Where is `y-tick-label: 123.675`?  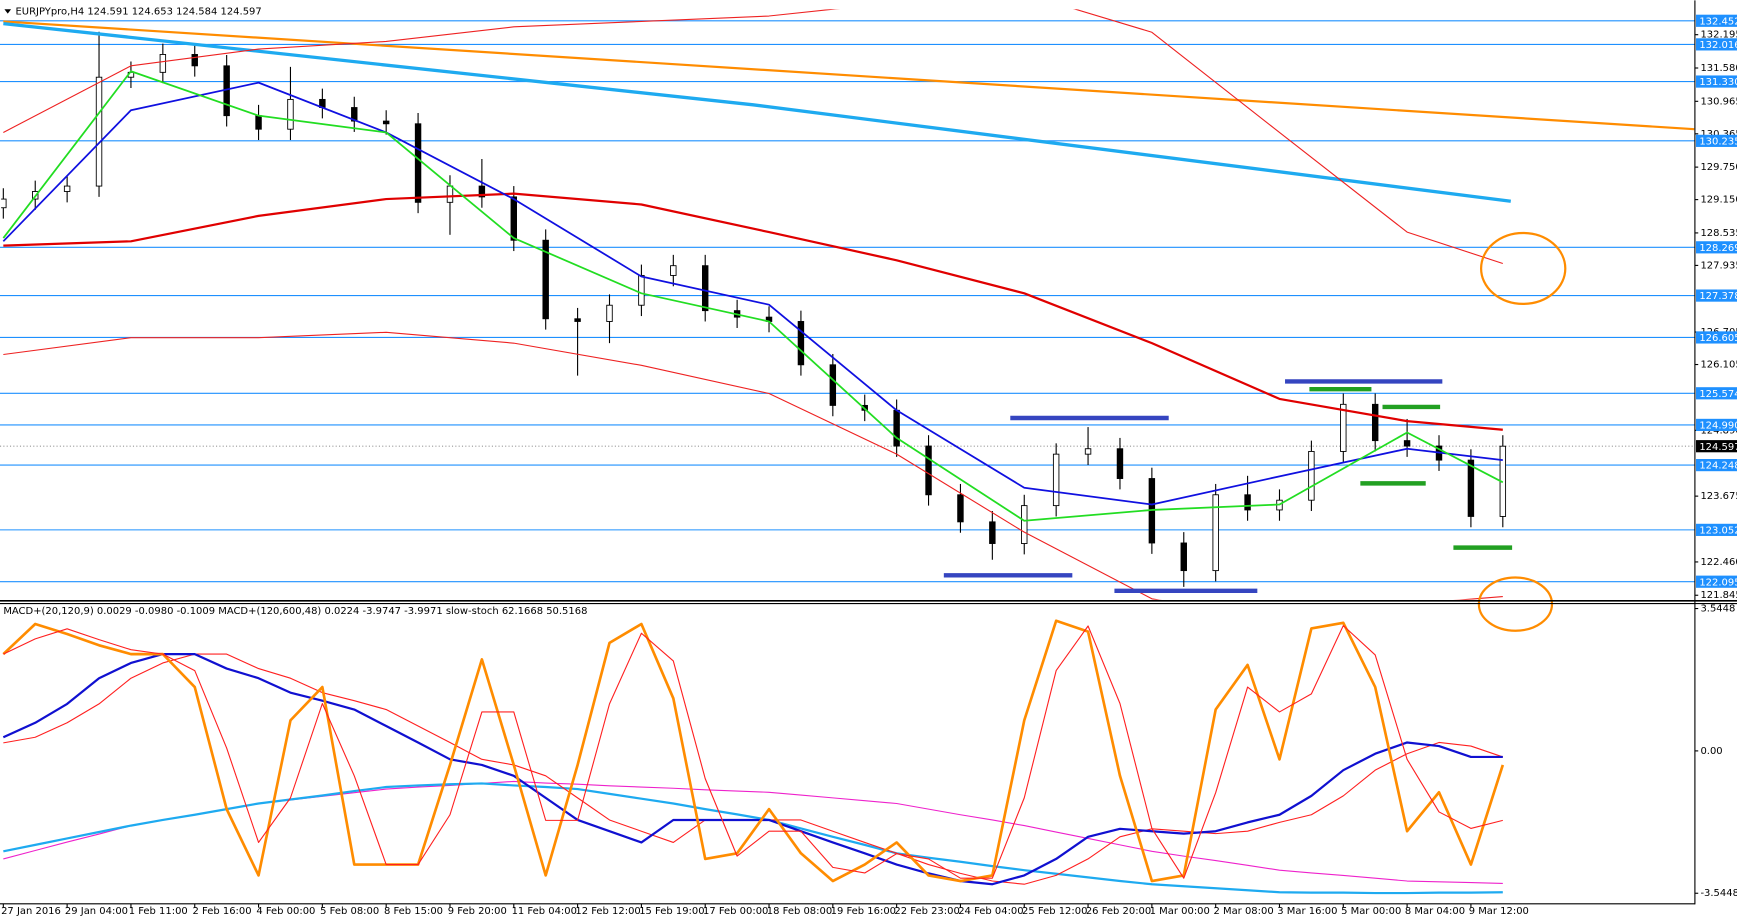 y-tick-label: 123.675 is located at coordinates (1718, 496).